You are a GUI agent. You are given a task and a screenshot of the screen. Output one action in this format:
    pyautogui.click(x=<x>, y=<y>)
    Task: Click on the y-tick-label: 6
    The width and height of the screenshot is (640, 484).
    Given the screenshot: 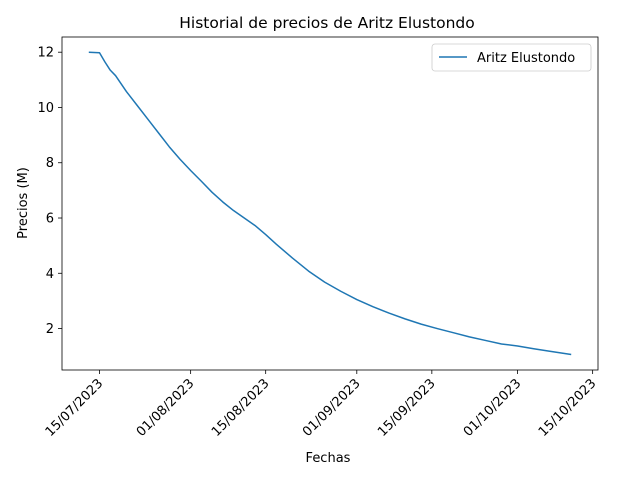 What is the action you would take?
    pyautogui.click(x=50, y=219)
    